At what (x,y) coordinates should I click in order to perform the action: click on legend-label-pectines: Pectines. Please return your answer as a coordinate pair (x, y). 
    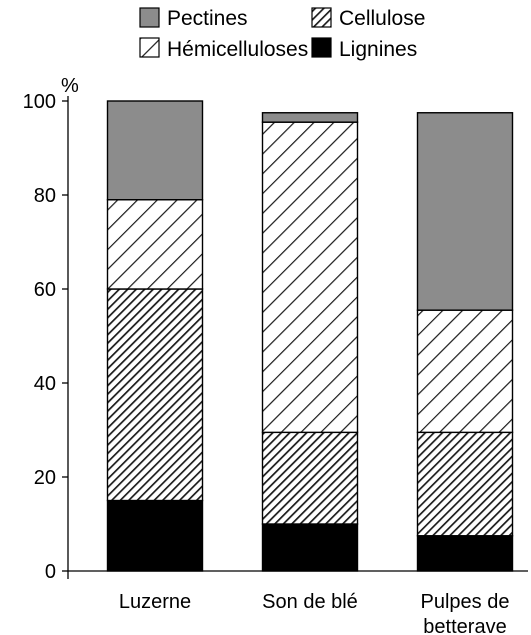
    Looking at the image, I should click on (207, 18).